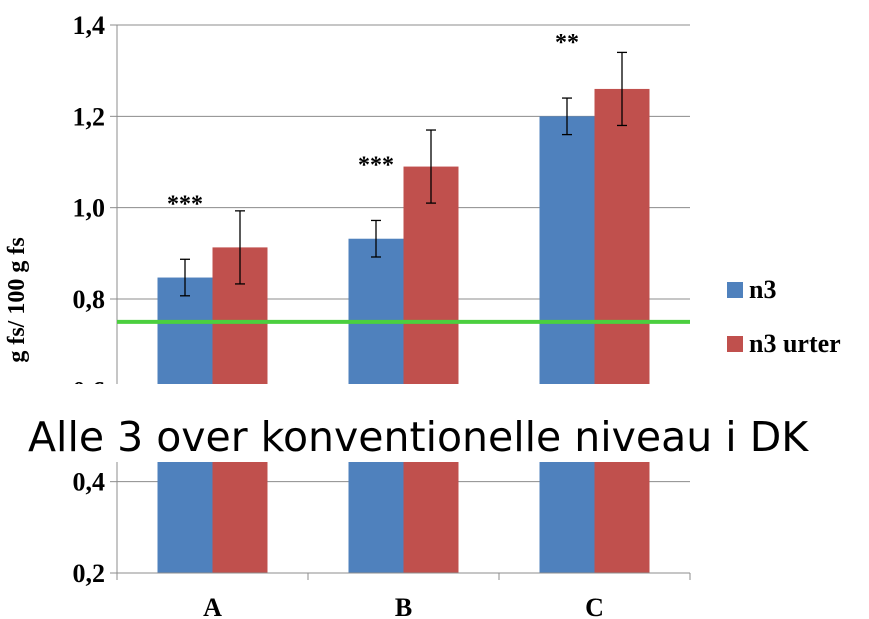  I want to click on significance-label: **, so click(567, 43).